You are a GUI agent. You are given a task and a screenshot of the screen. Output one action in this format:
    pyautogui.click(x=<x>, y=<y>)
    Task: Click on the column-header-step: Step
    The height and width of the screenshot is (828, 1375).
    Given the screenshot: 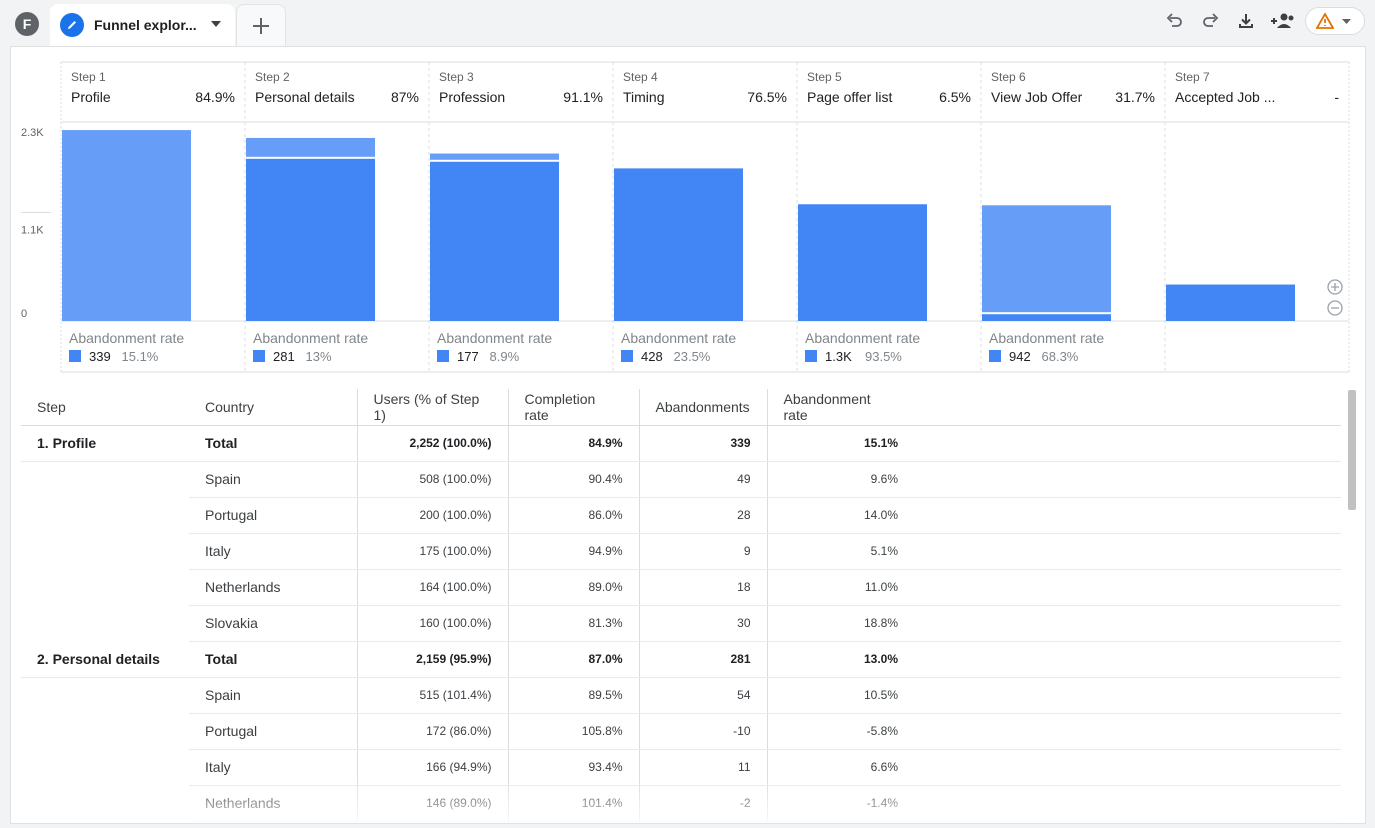 What is the action you would take?
    pyautogui.click(x=105, y=407)
    